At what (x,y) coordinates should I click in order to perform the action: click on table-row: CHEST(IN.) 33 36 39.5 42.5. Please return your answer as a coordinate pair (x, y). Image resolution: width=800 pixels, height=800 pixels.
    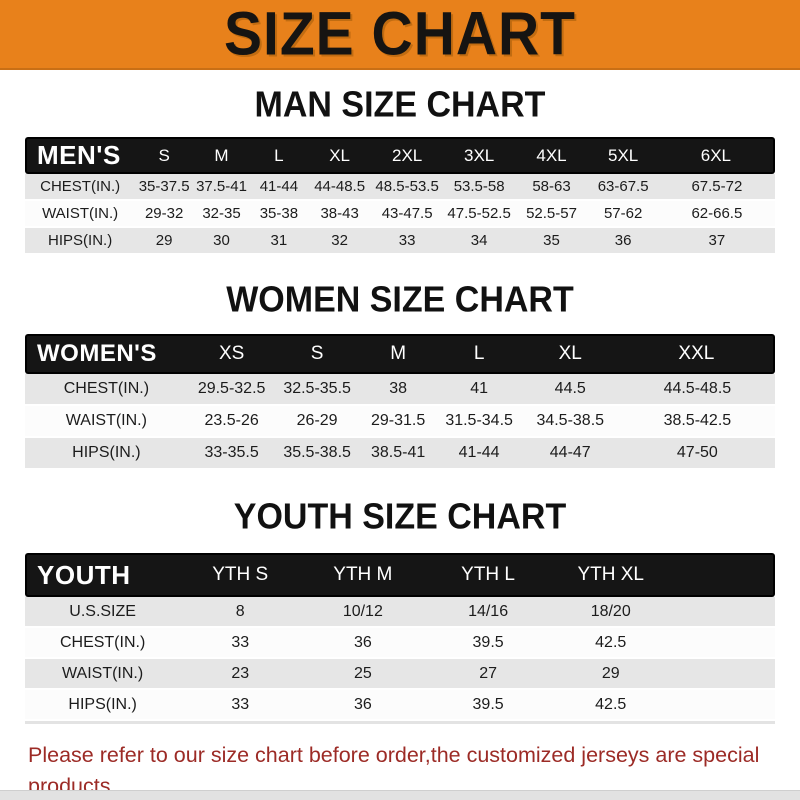
    Looking at the image, I should click on (400, 643).